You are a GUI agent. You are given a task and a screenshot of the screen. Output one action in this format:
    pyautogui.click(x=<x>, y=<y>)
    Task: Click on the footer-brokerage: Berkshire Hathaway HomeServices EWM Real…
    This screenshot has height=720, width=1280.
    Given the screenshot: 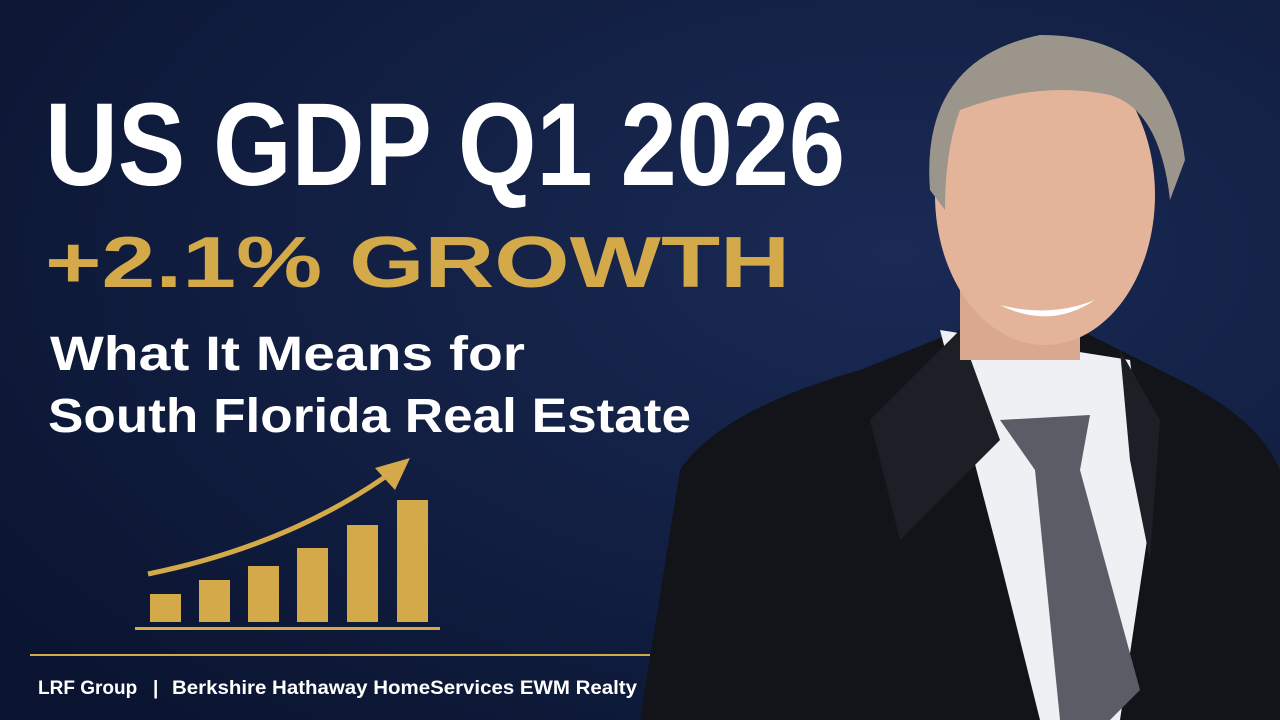 What is the action you would take?
    pyautogui.click(x=404, y=688)
    